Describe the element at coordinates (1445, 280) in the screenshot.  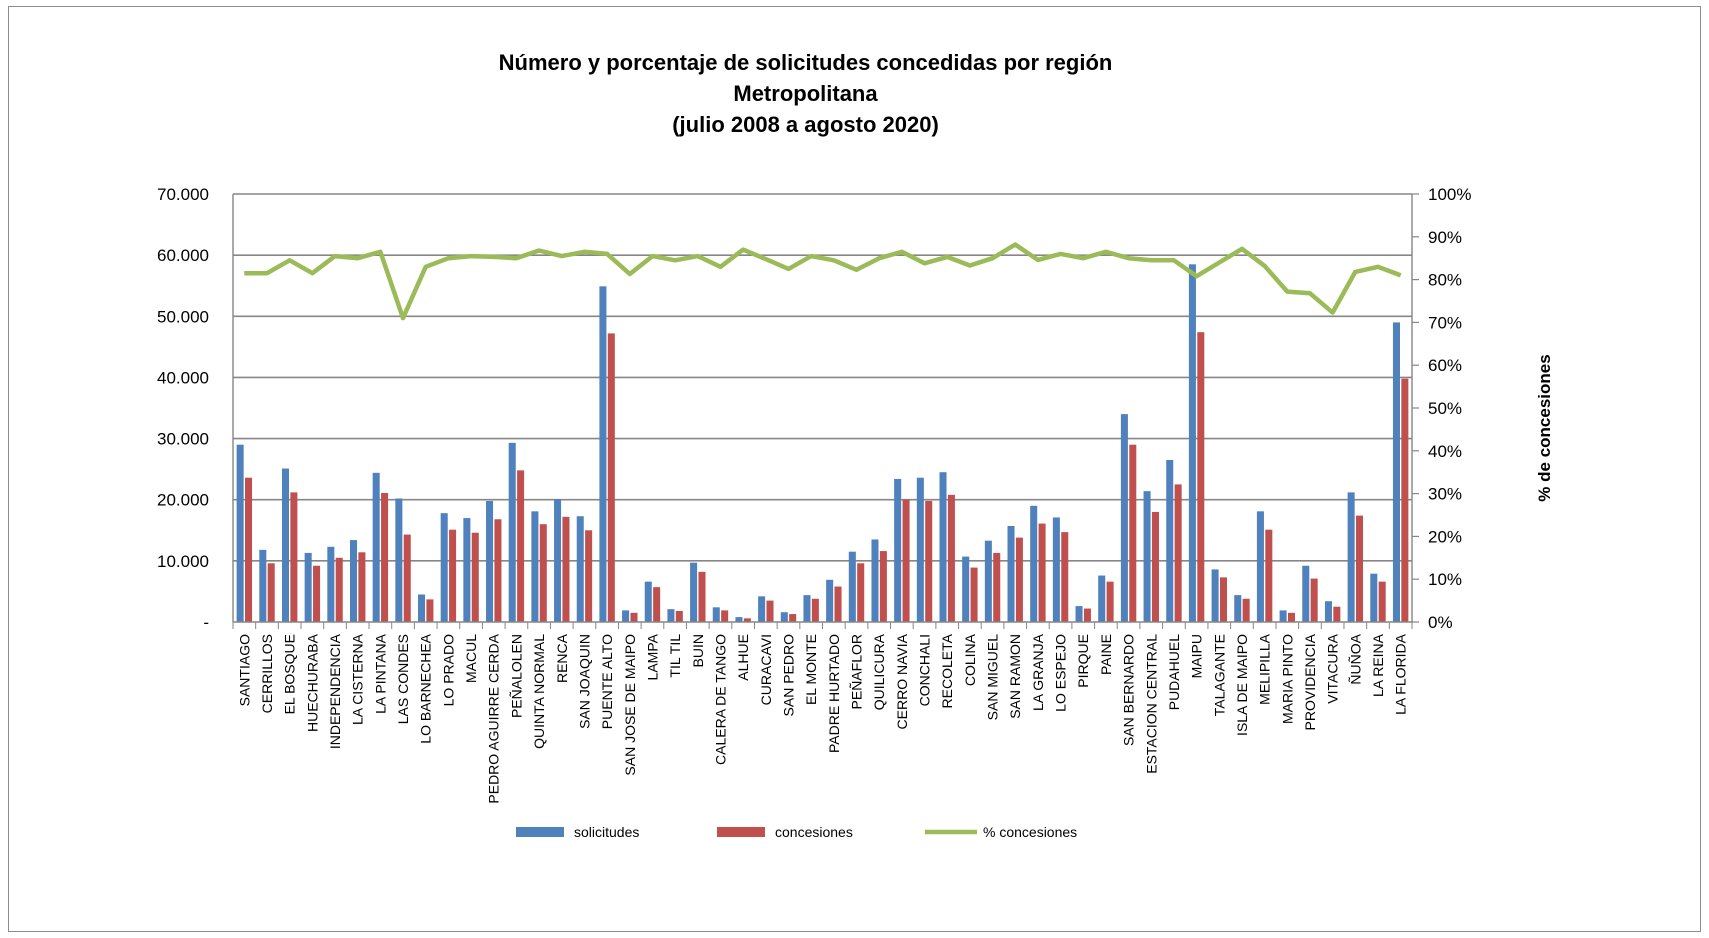
I see `right-tick-label: 80%` at that location.